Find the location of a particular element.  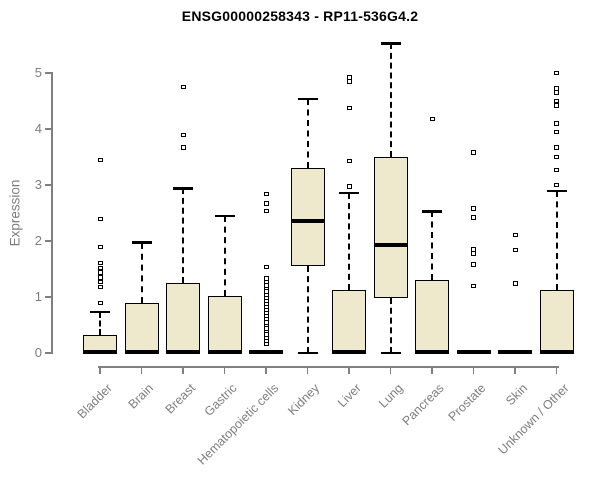

x-category-label-liver: Liver is located at coordinates (349, 396).